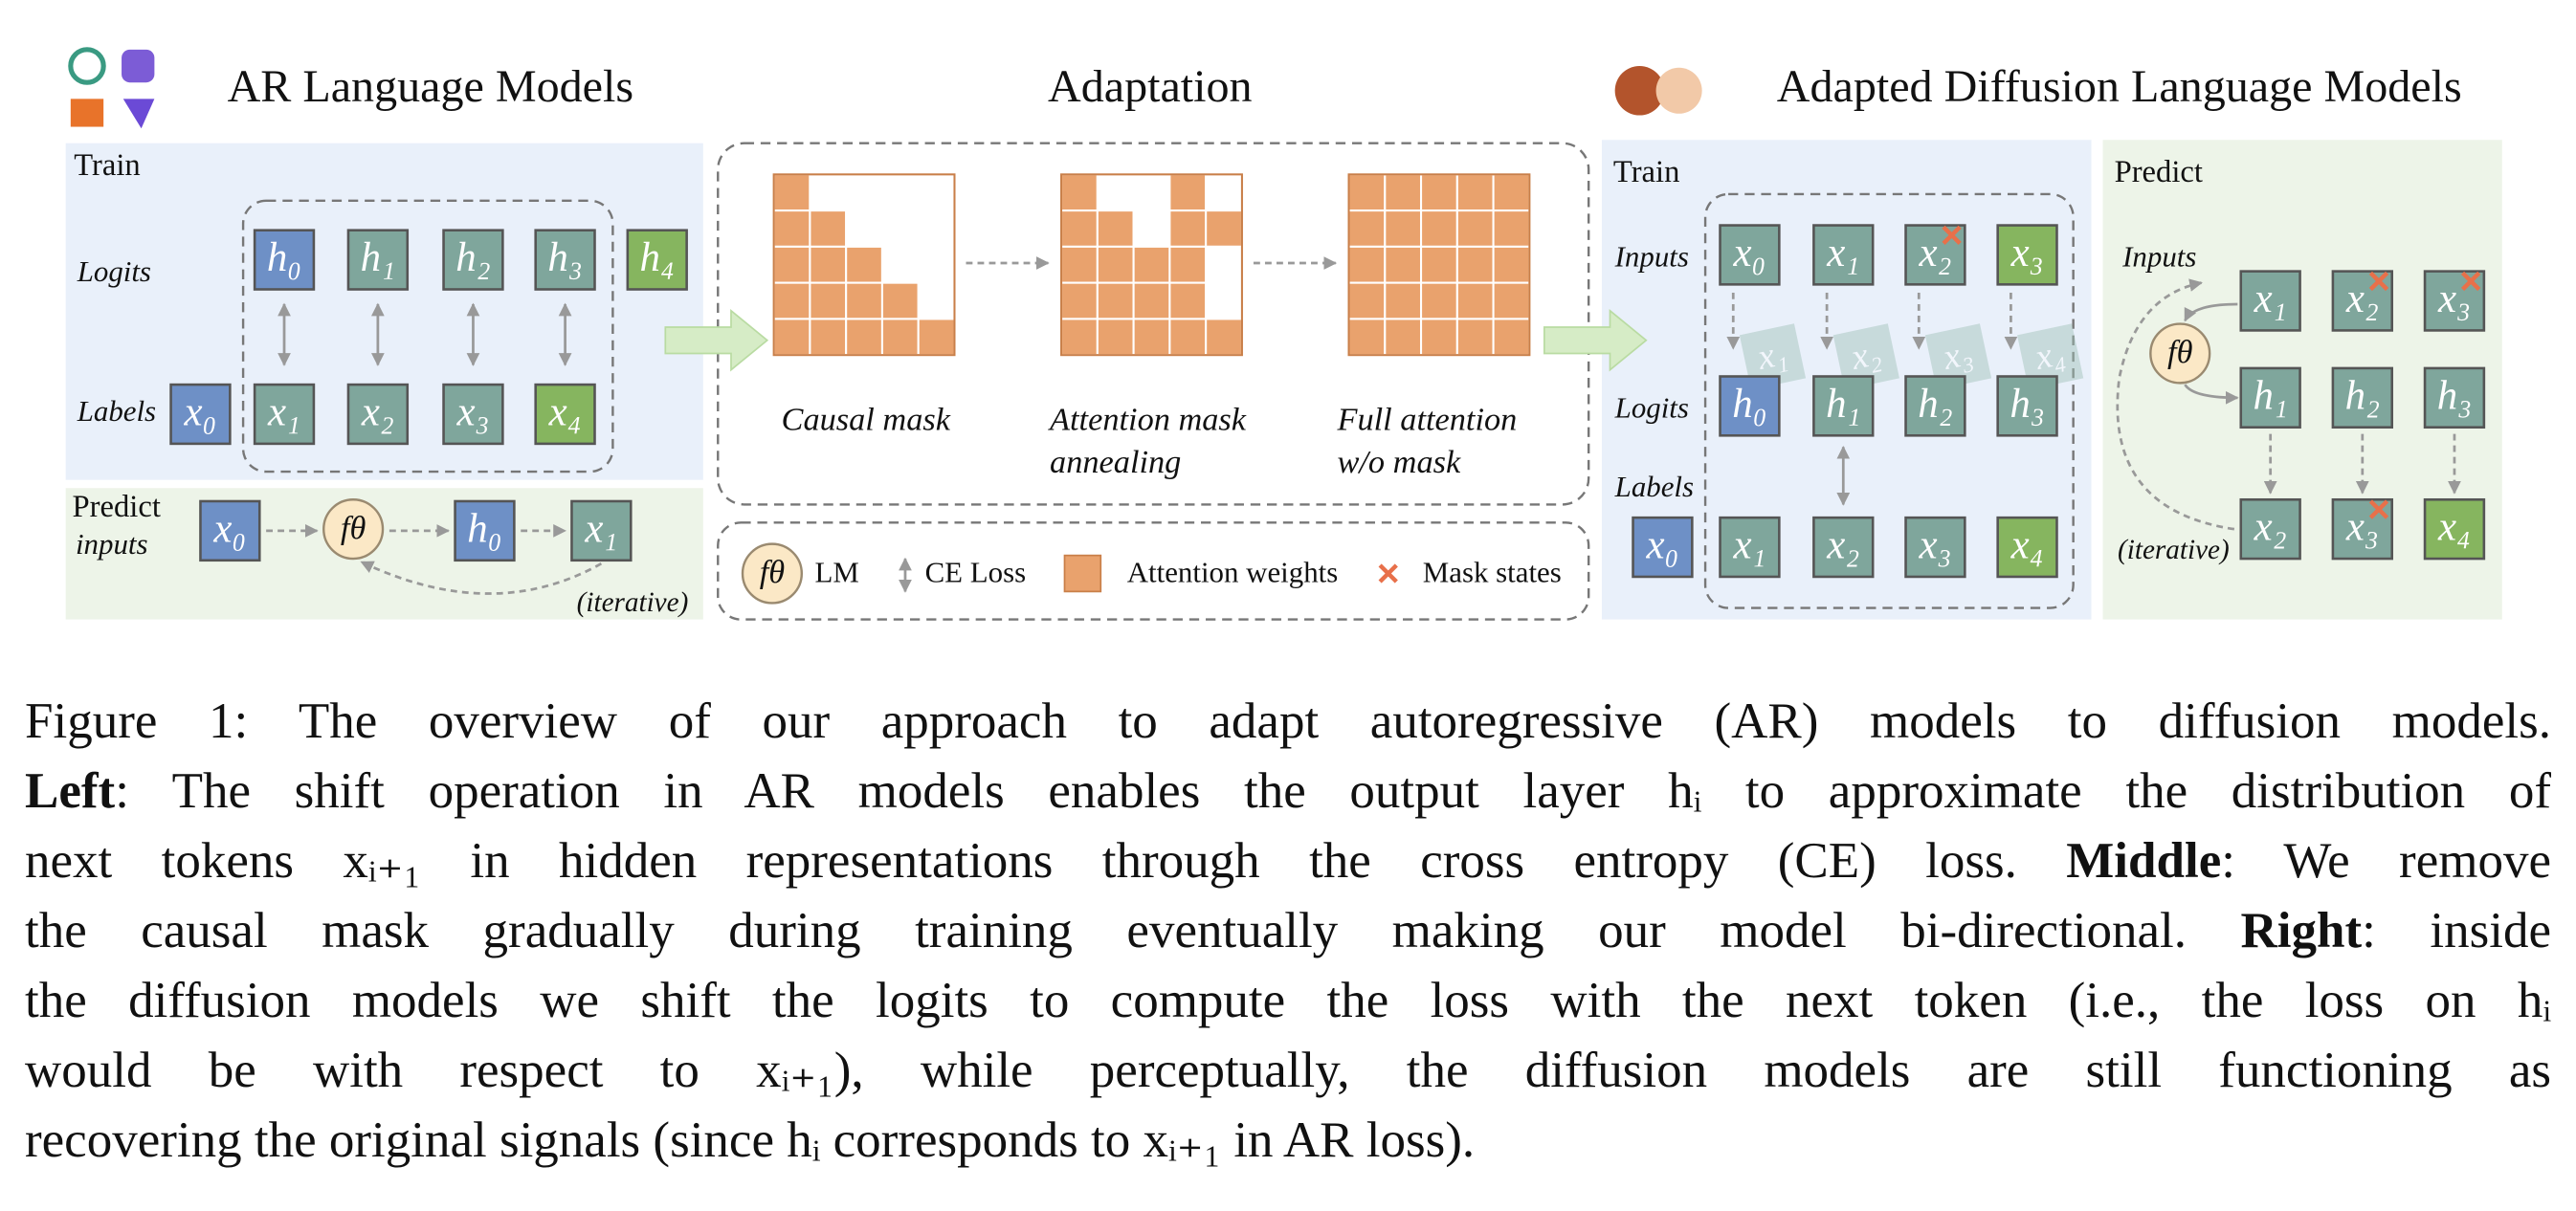 The height and width of the screenshot is (1211, 2576). Describe the element at coordinates (2050, 357) in the screenshot. I see `shifted-token: x₄` at that location.